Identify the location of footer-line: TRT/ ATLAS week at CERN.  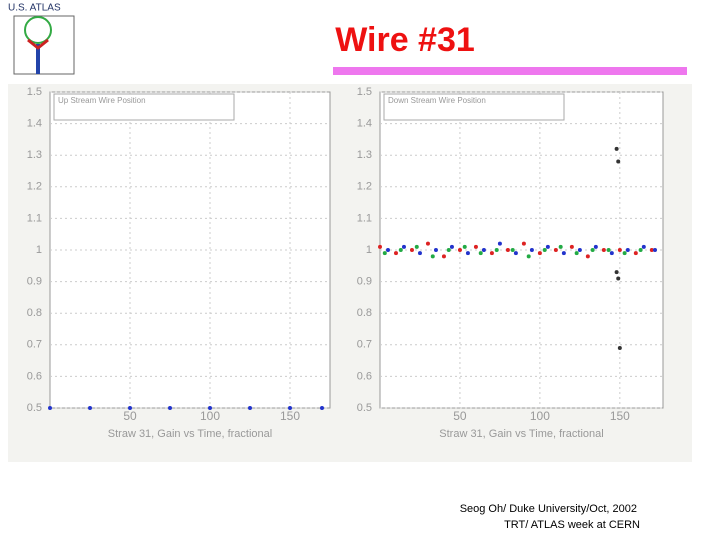
(572, 525).